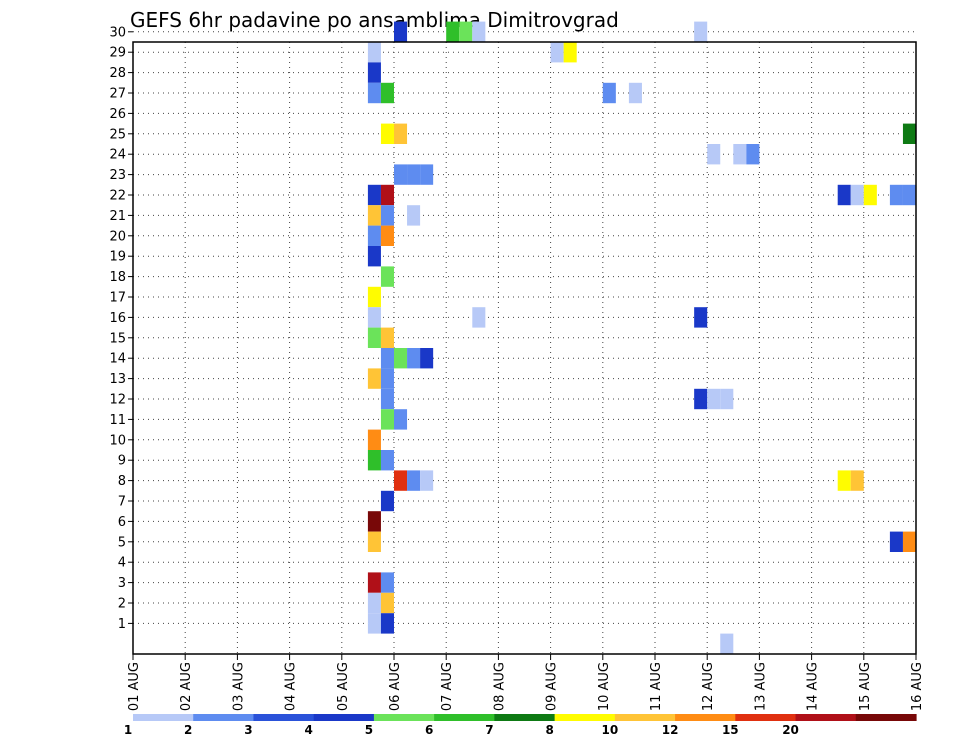 Image resolution: width=960 pixels, height=742 pixels. I want to click on x-tick-label: 10 AUG, so click(604, 686).